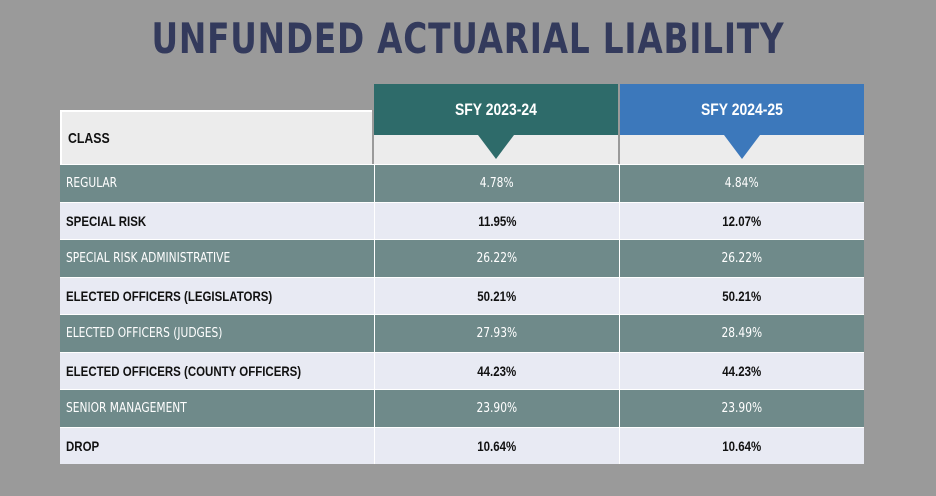 This screenshot has width=936, height=496. I want to click on sfy-2024-25-value: 4.84%, so click(742, 183).